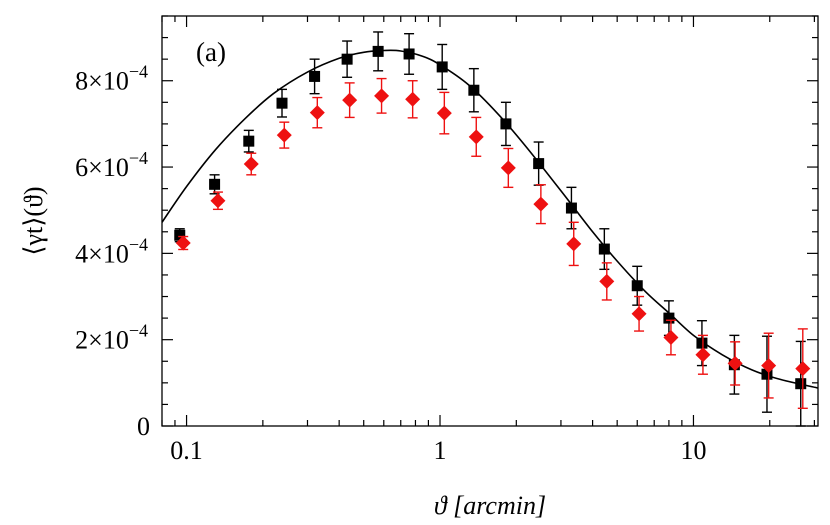 The height and width of the screenshot is (525, 830). I want to click on x-tick-label: 1, so click(440, 450).